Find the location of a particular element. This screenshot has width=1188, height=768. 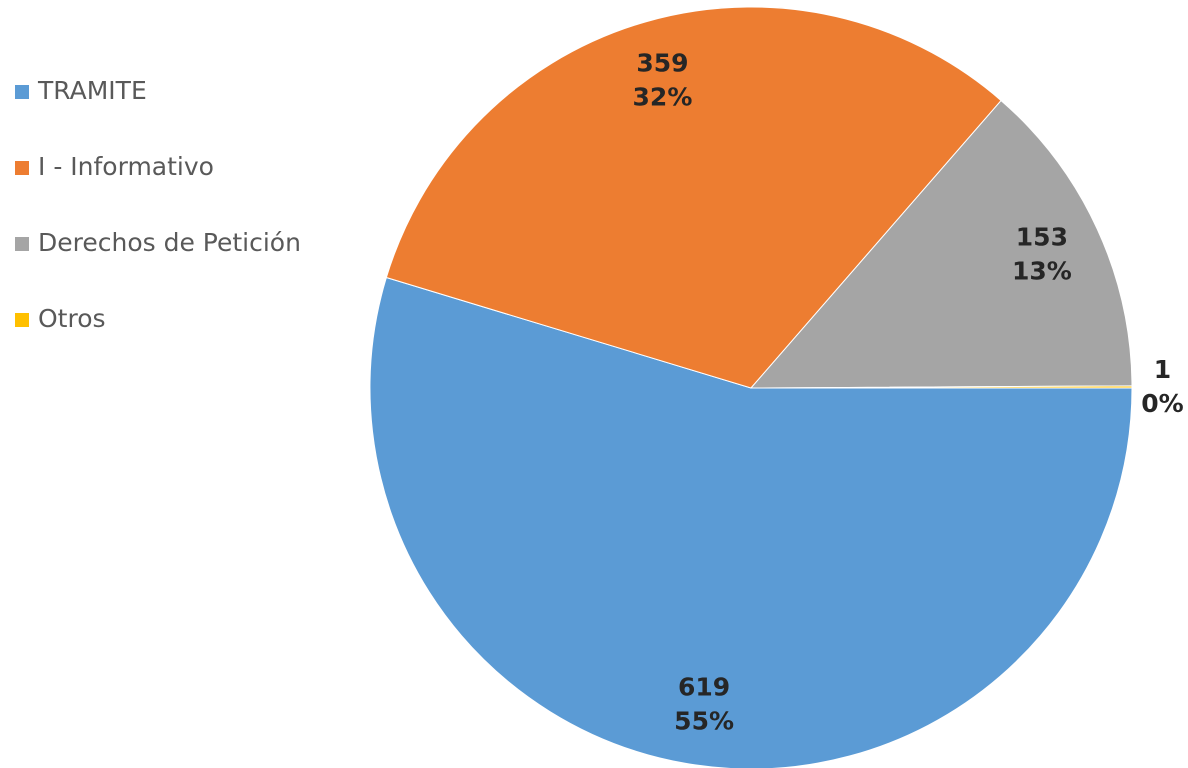

percentage-label: 13% is located at coordinates (1042, 271).